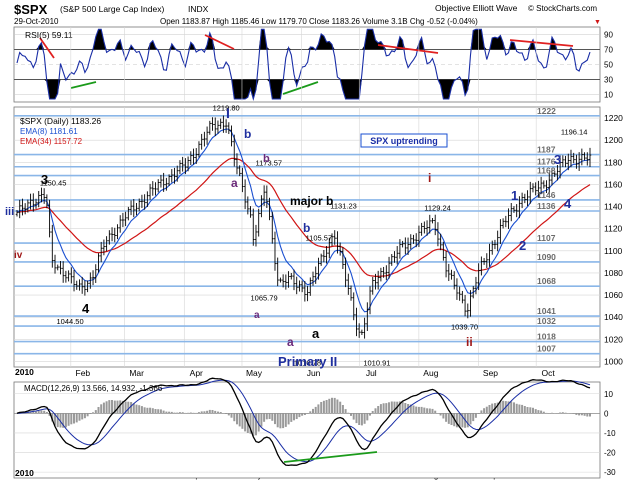 This screenshot has height=484, width=640. I want to click on wave-label: Primary II, so click(307, 361).